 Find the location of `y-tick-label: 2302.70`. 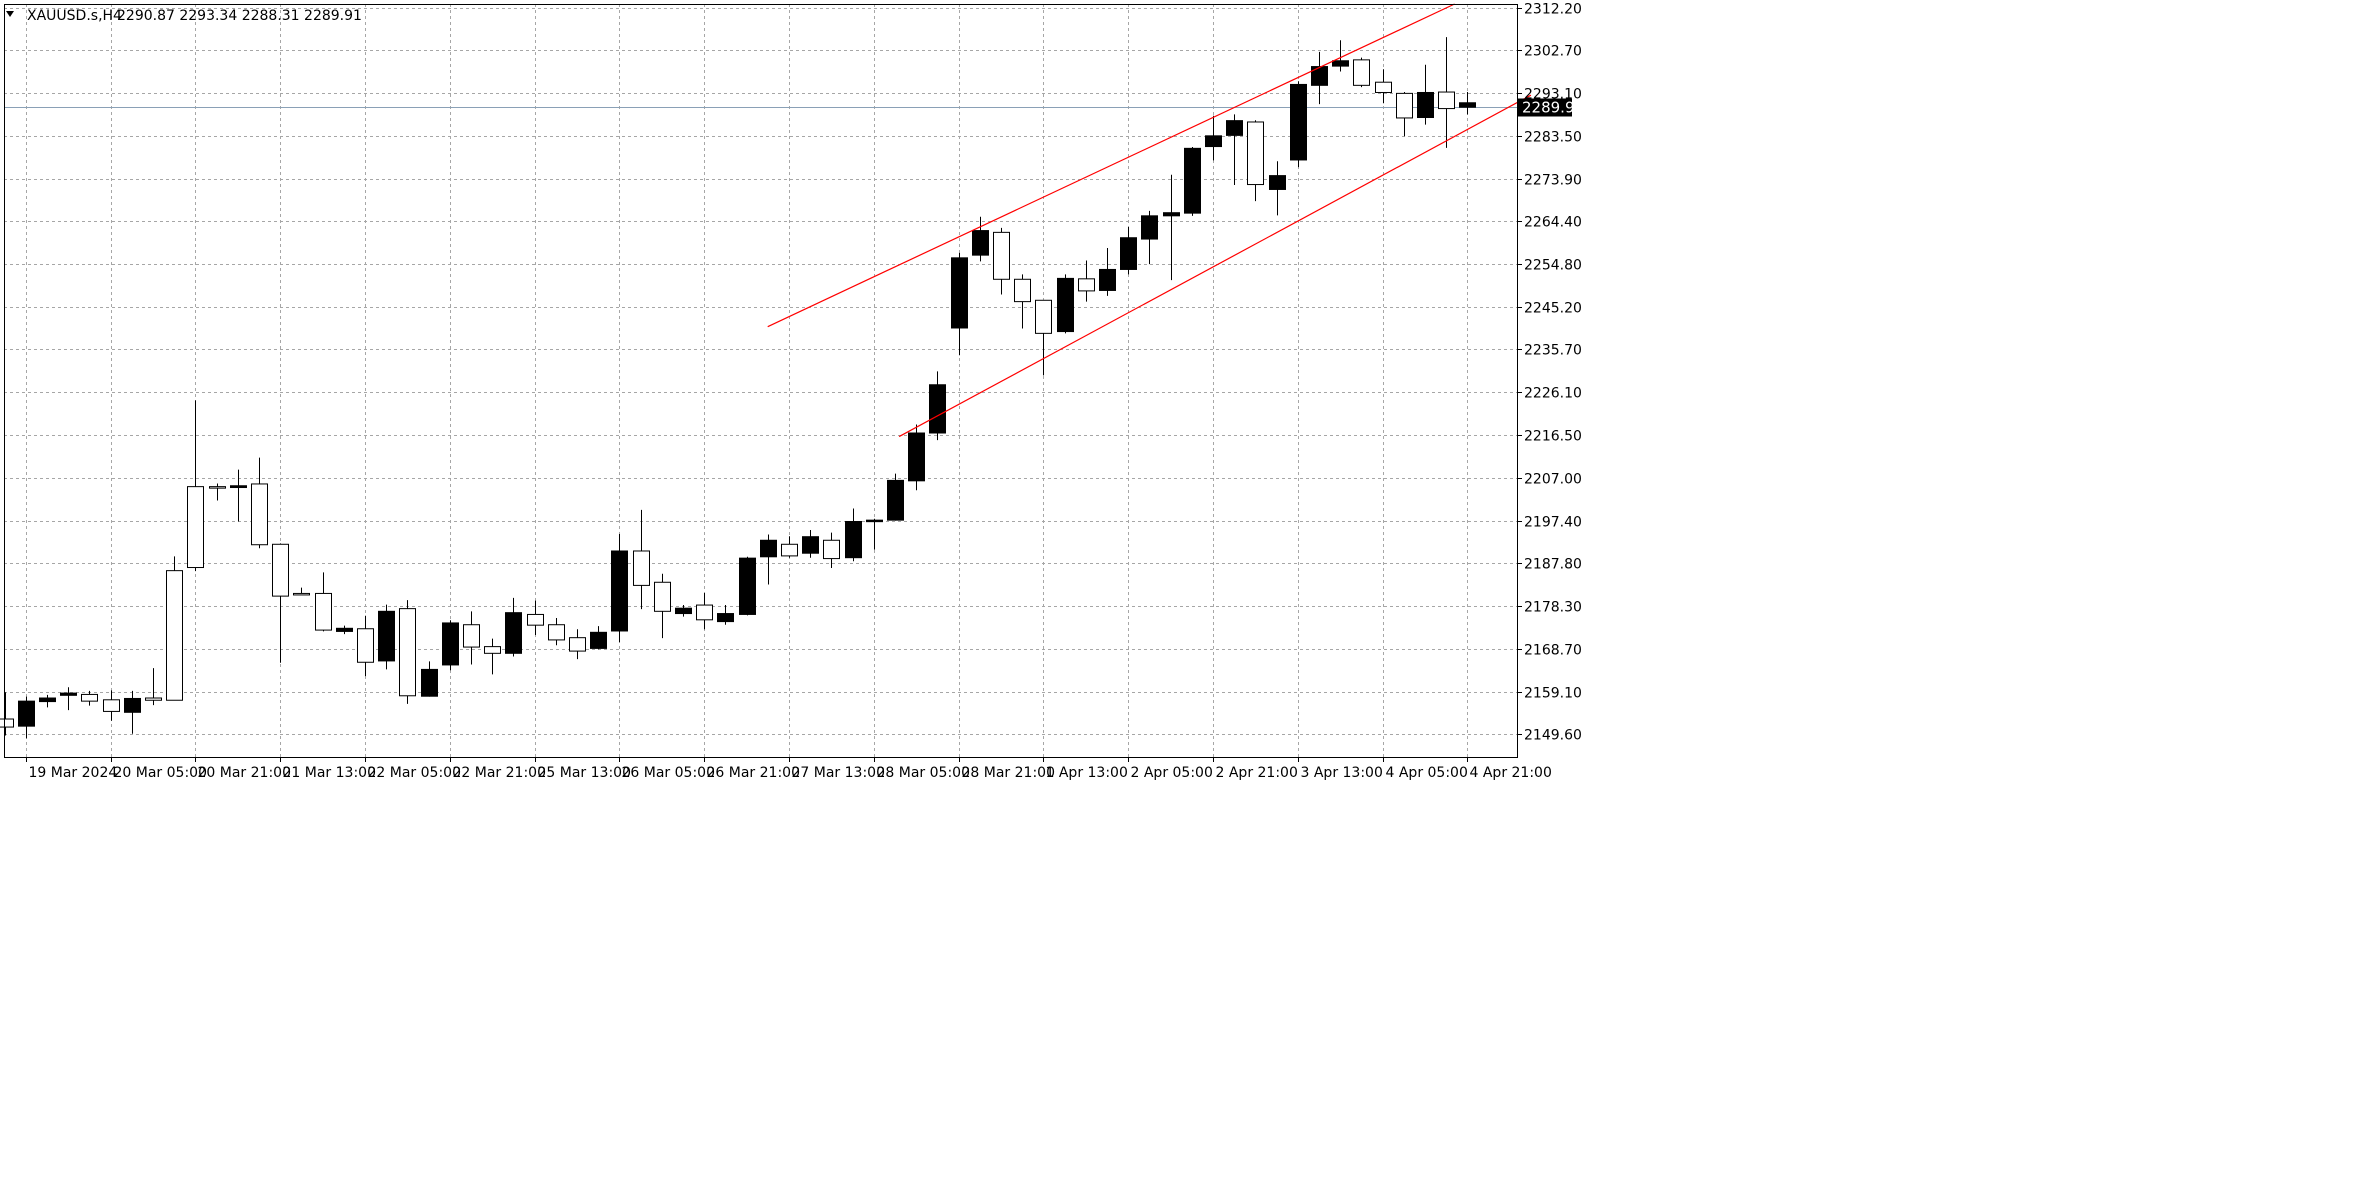

y-tick-label: 2302.70 is located at coordinates (1553, 52).